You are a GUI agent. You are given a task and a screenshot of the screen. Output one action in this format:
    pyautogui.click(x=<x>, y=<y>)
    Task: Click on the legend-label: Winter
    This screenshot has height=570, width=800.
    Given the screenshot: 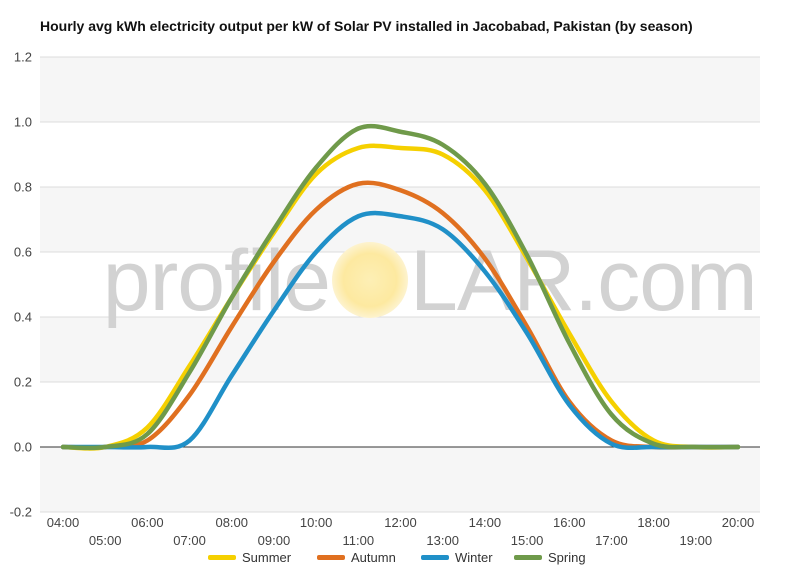 What is the action you would take?
    pyautogui.click(x=474, y=557)
    